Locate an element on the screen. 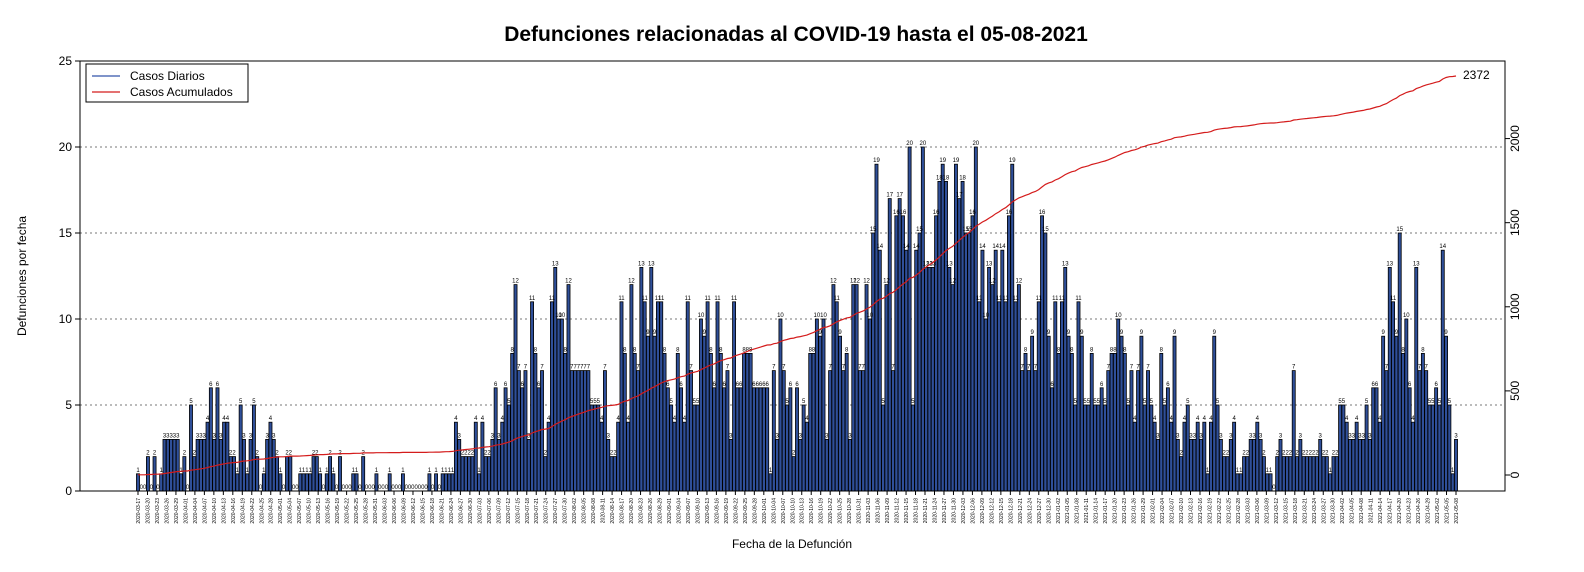 The image size is (1584, 572). y-axis-label: Defunciones por fecha is located at coordinates (22, 276).